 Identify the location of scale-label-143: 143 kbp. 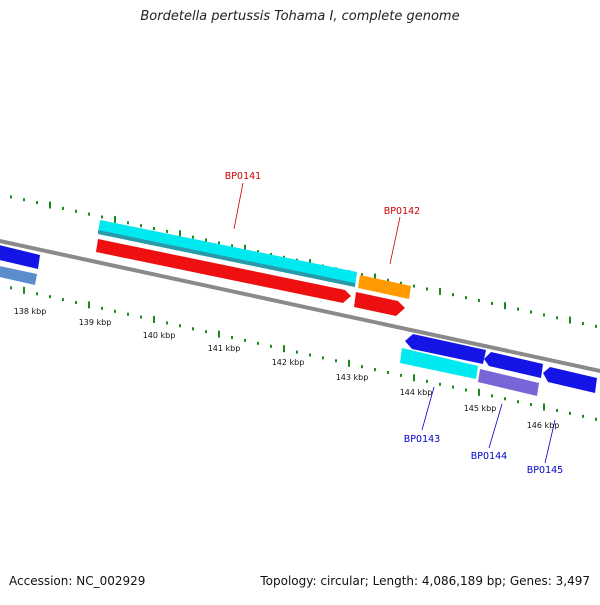
(352, 377).